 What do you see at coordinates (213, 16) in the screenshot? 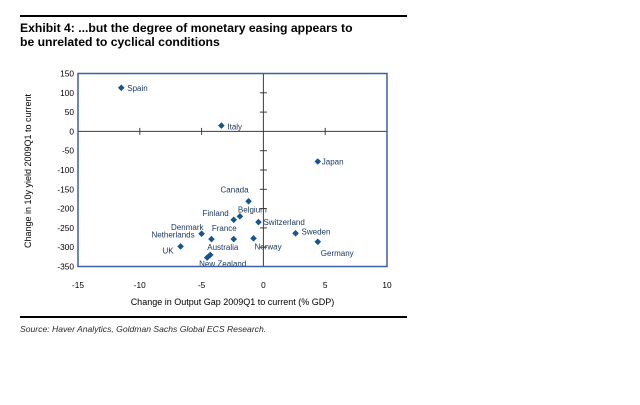
I see `top-rule` at bounding box center [213, 16].